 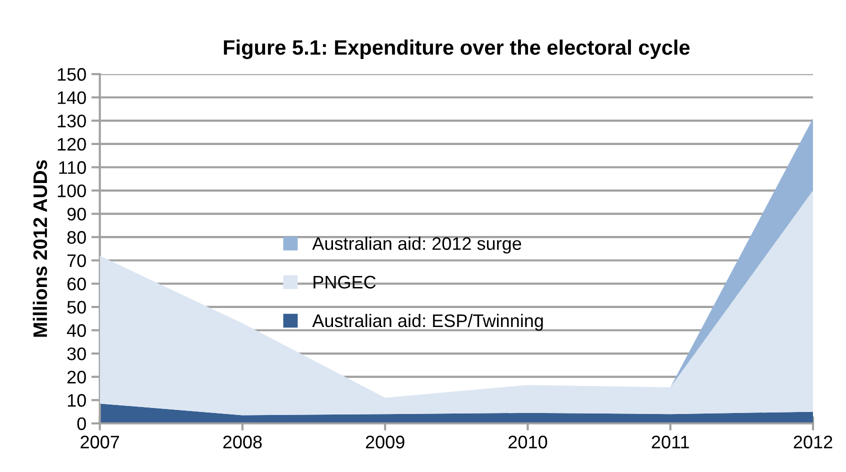 I want to click on y-tick-label: 90, so click(x=76, y=214).